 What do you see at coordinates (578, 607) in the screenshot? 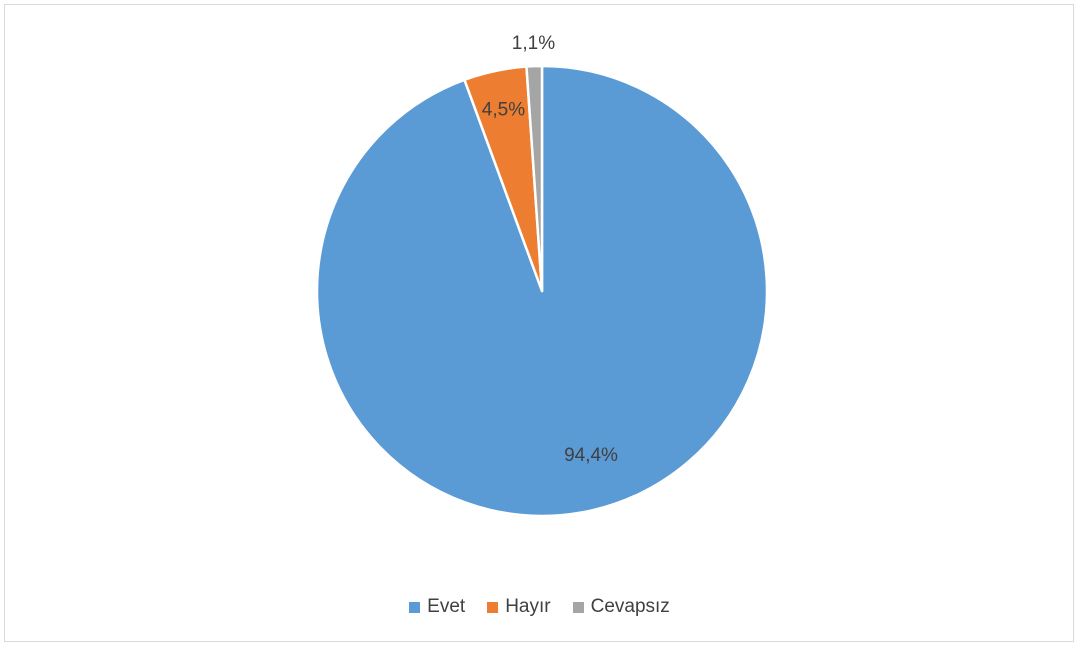
I see `legend-swatch-cevapsiz` at bounding box center [578, 607].